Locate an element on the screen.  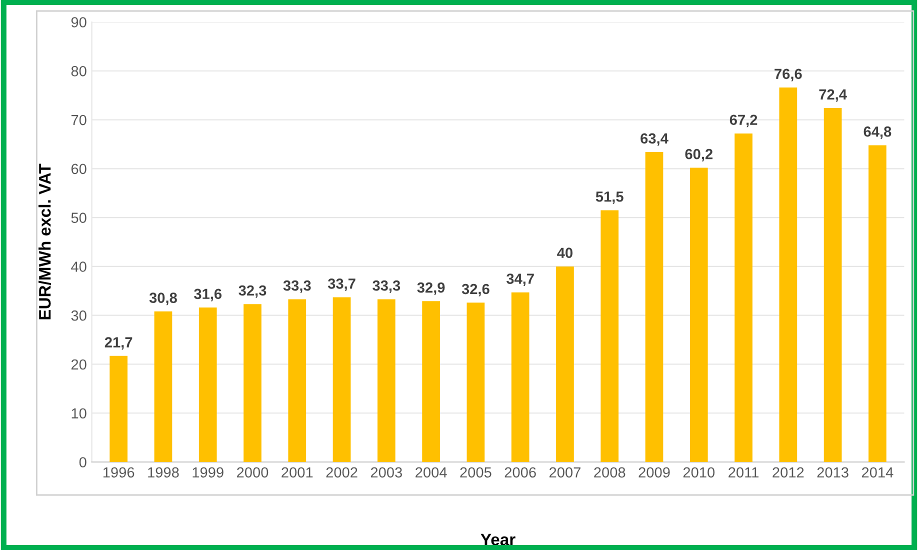
data-label: 33,7 is located at coordinates (342, 284).